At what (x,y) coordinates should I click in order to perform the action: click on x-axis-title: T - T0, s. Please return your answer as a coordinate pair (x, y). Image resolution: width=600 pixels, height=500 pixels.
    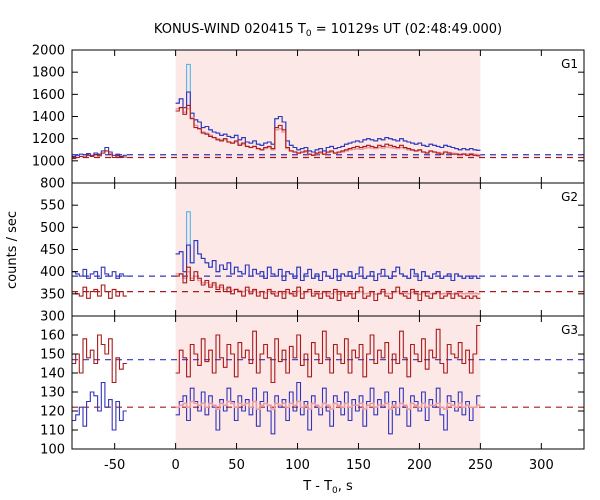
    Looking at the image, I should click on (327, 487).